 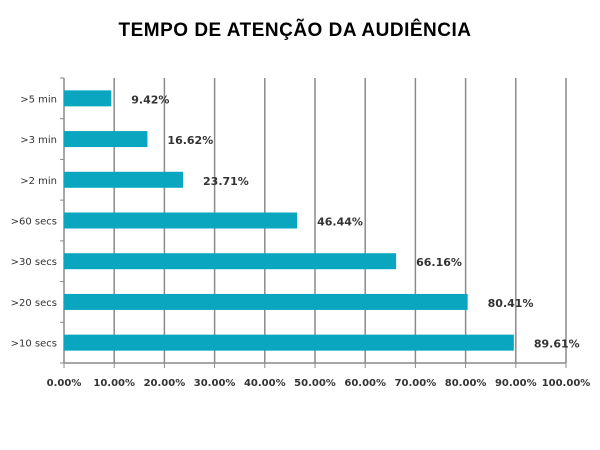 I want to click on data-label: 46.44%, so click(x=340, y=222).